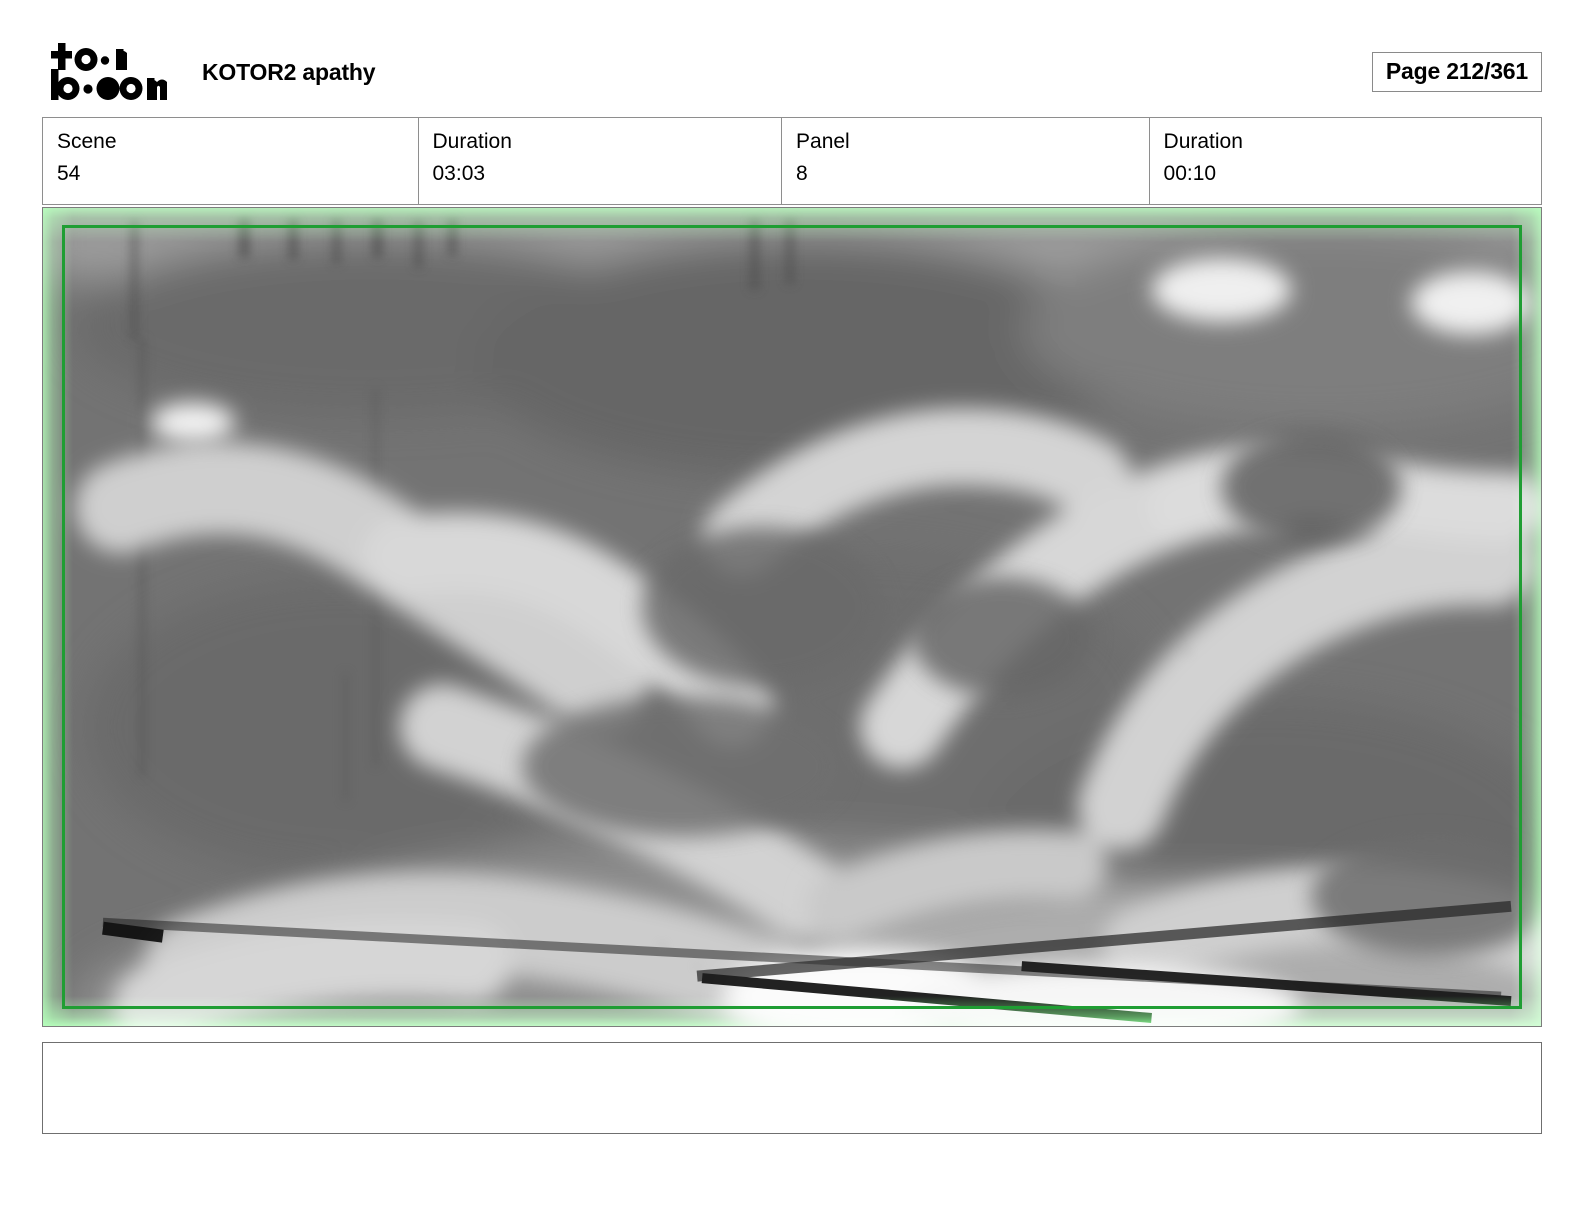  What do you see at coordinates (823, 141) in the screenshot?
I see `meta-label-panel: Panel` at bounding box center [823, 141].